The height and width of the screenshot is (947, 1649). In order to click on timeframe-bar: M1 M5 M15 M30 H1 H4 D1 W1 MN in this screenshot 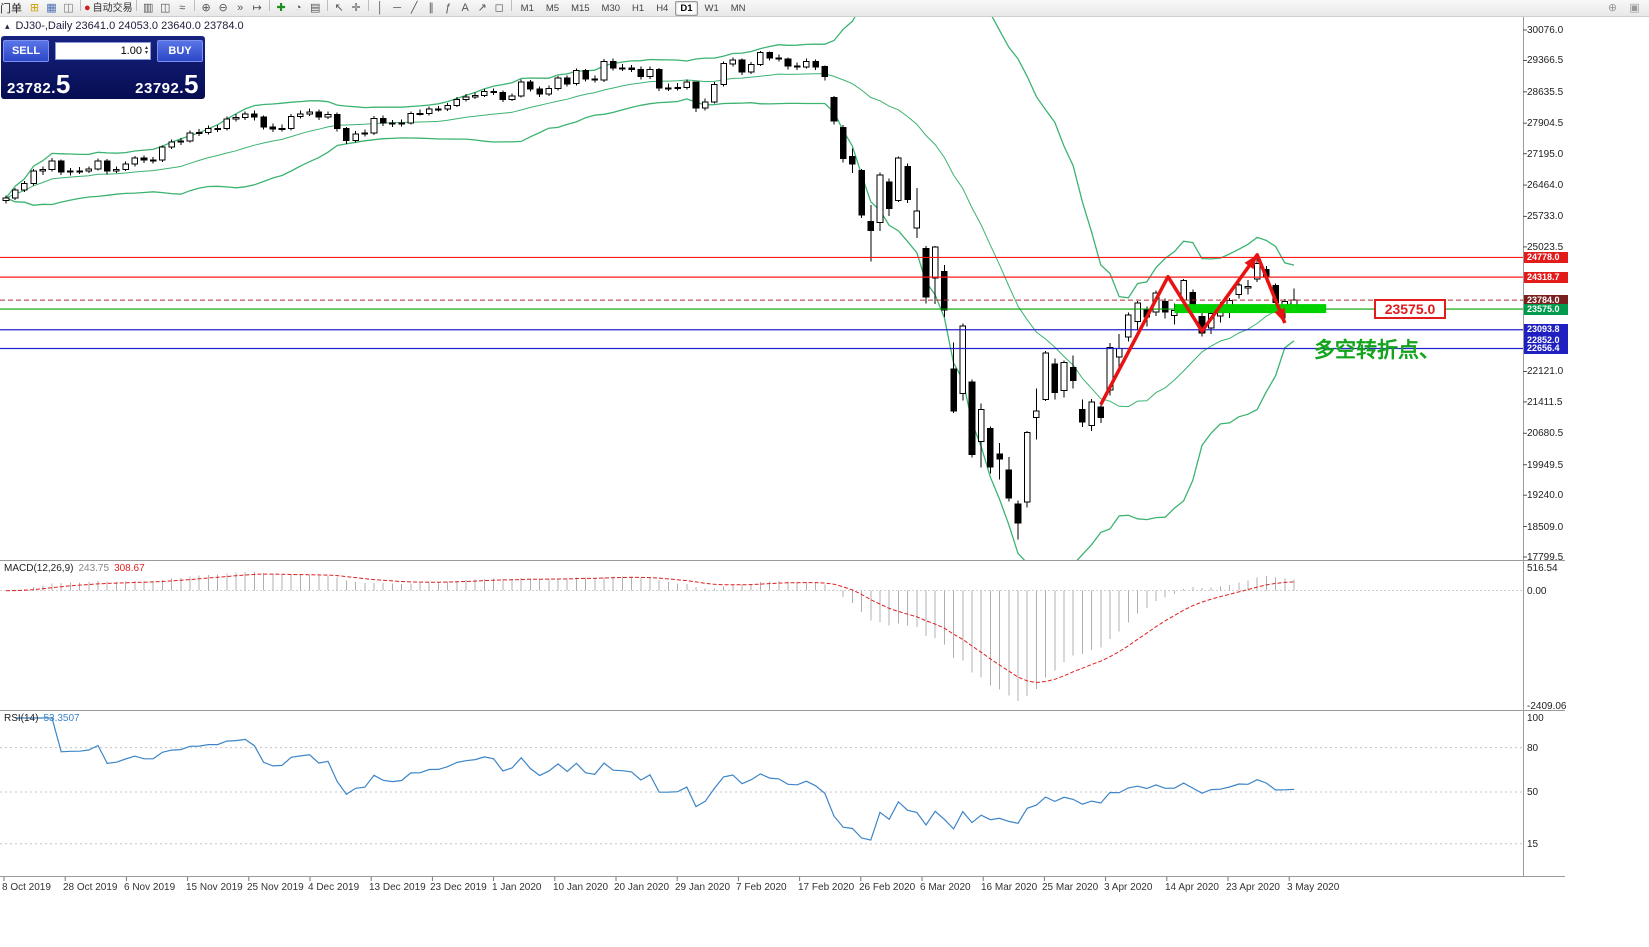, I will do `click(633, 8)`.